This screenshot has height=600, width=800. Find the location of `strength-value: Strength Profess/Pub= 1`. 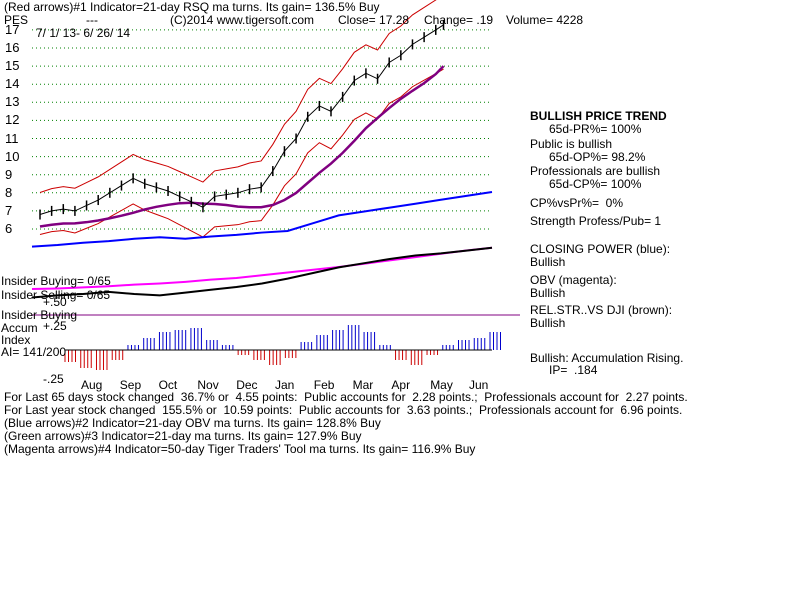

strength-value: Strength Profess/Pub= 1 is located at coordinates (596, 221).